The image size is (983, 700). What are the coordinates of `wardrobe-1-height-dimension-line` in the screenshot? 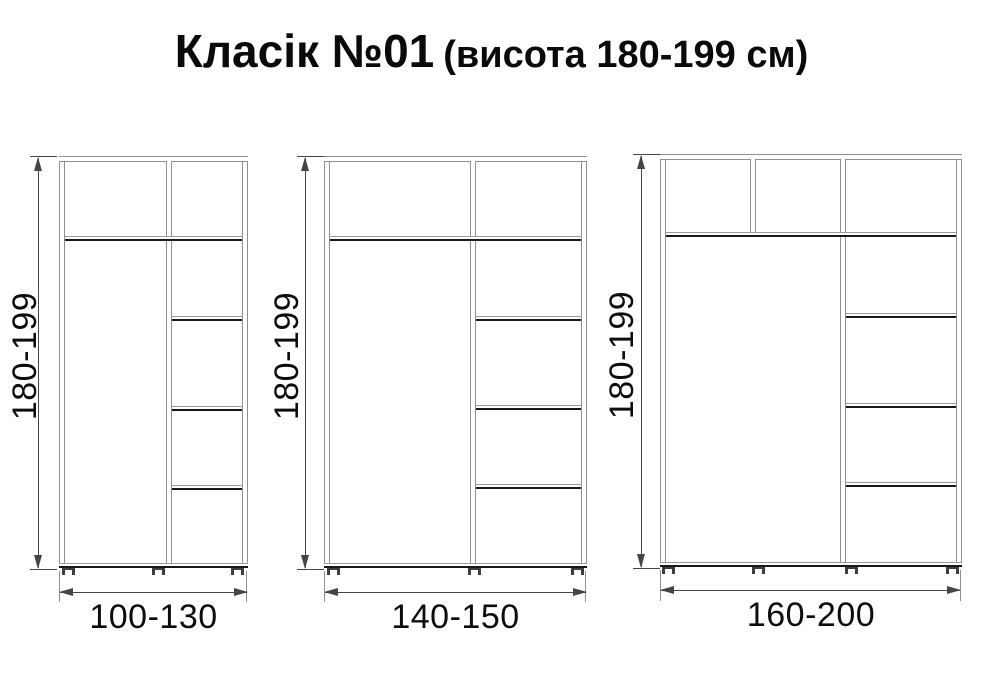 It's located at (38, 363).